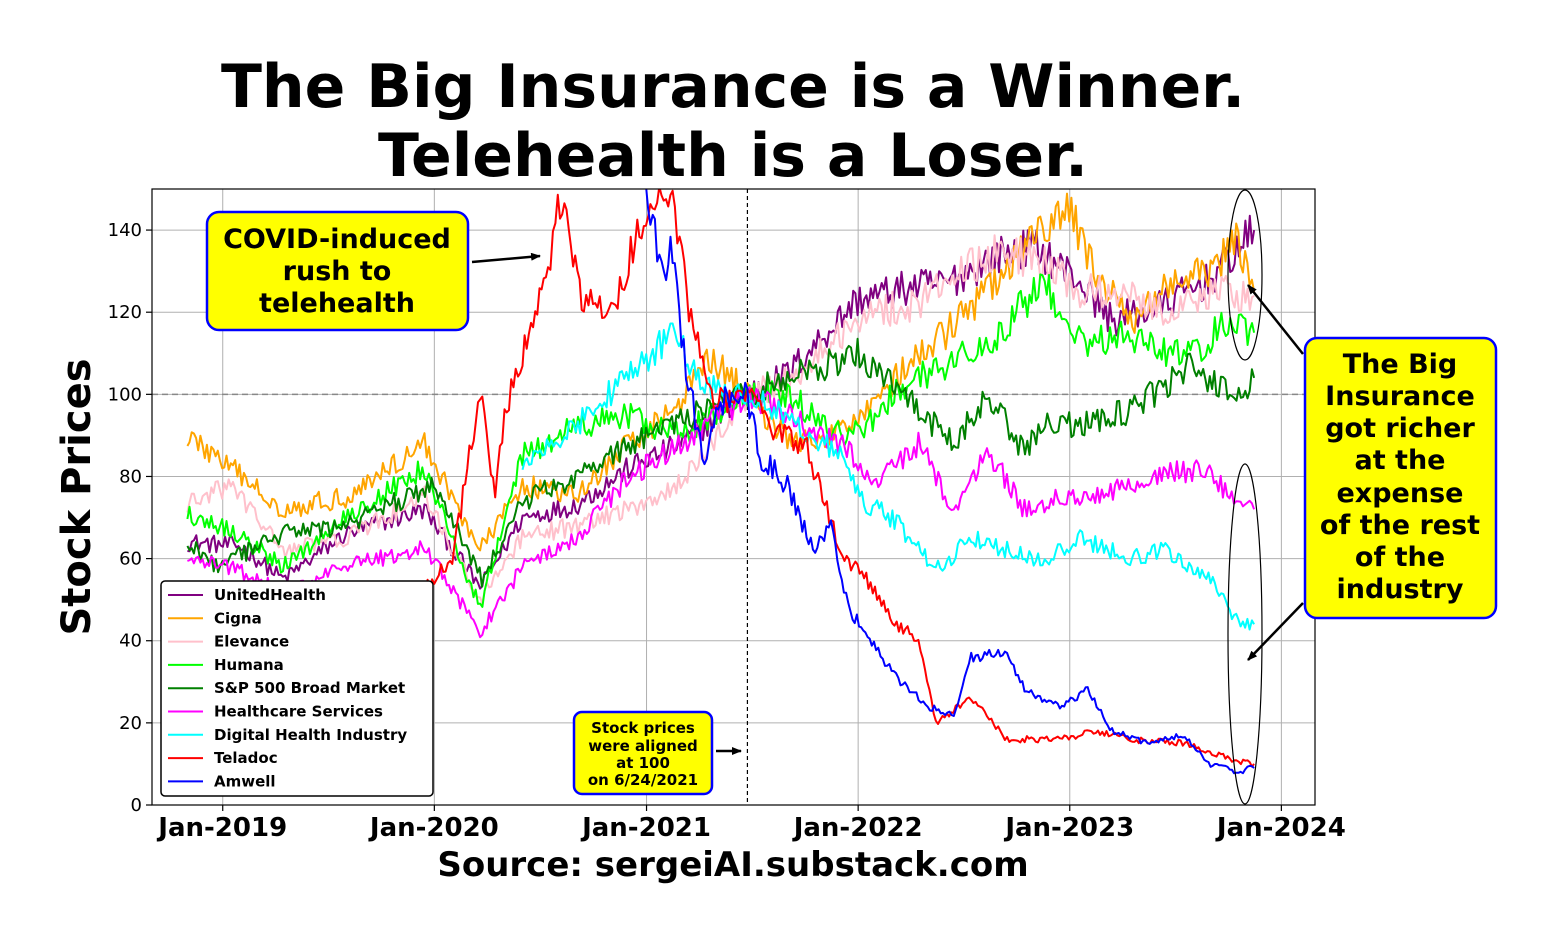 This screenshot has height=942, width=1543. Describe the element at coordinates (1280, 828) in the screenshot. I see `x-tick-label: Jan-2024` at that location.